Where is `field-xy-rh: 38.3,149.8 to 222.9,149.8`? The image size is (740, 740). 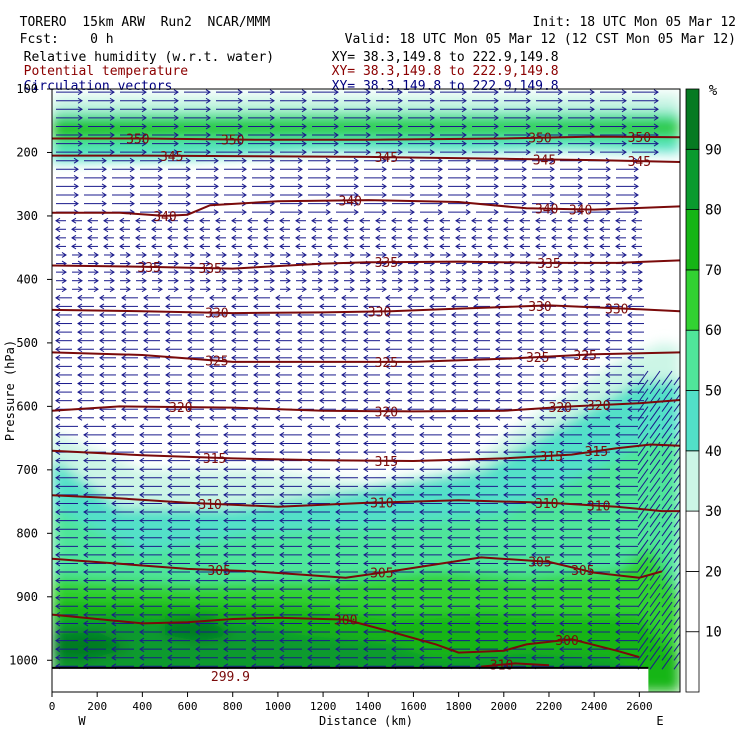
field-xy-rh: 38.3,149.8 to 222.9,149.8 is located at coordinates (460, 57).